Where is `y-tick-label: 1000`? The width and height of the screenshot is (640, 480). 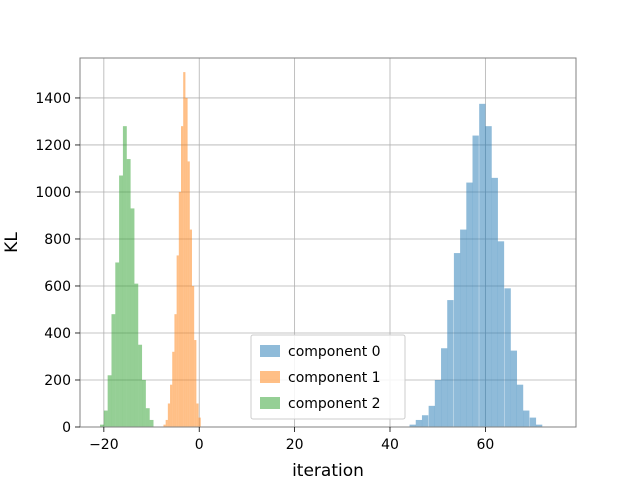 y-tick-label: 1000 is located at coordinates (53, 193).